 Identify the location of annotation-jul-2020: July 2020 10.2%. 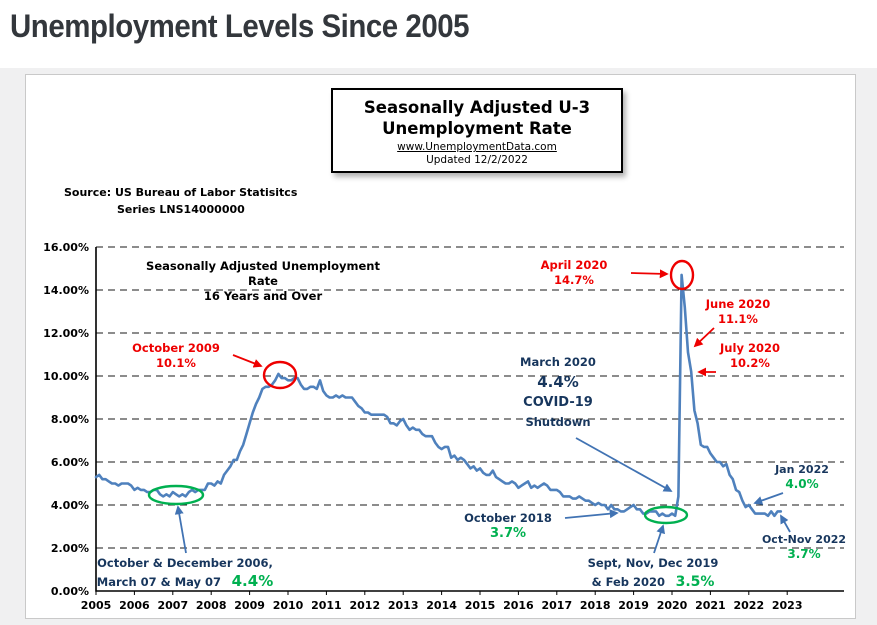
(750, 356).